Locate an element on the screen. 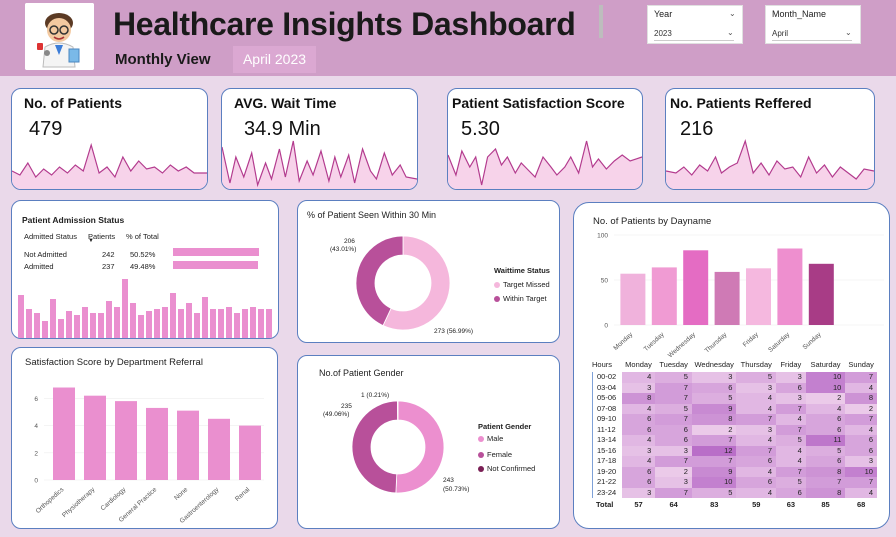 The width and height of the screenshot is (896, 537). hour-label: 07-08 is located at coordinates (607, 408).